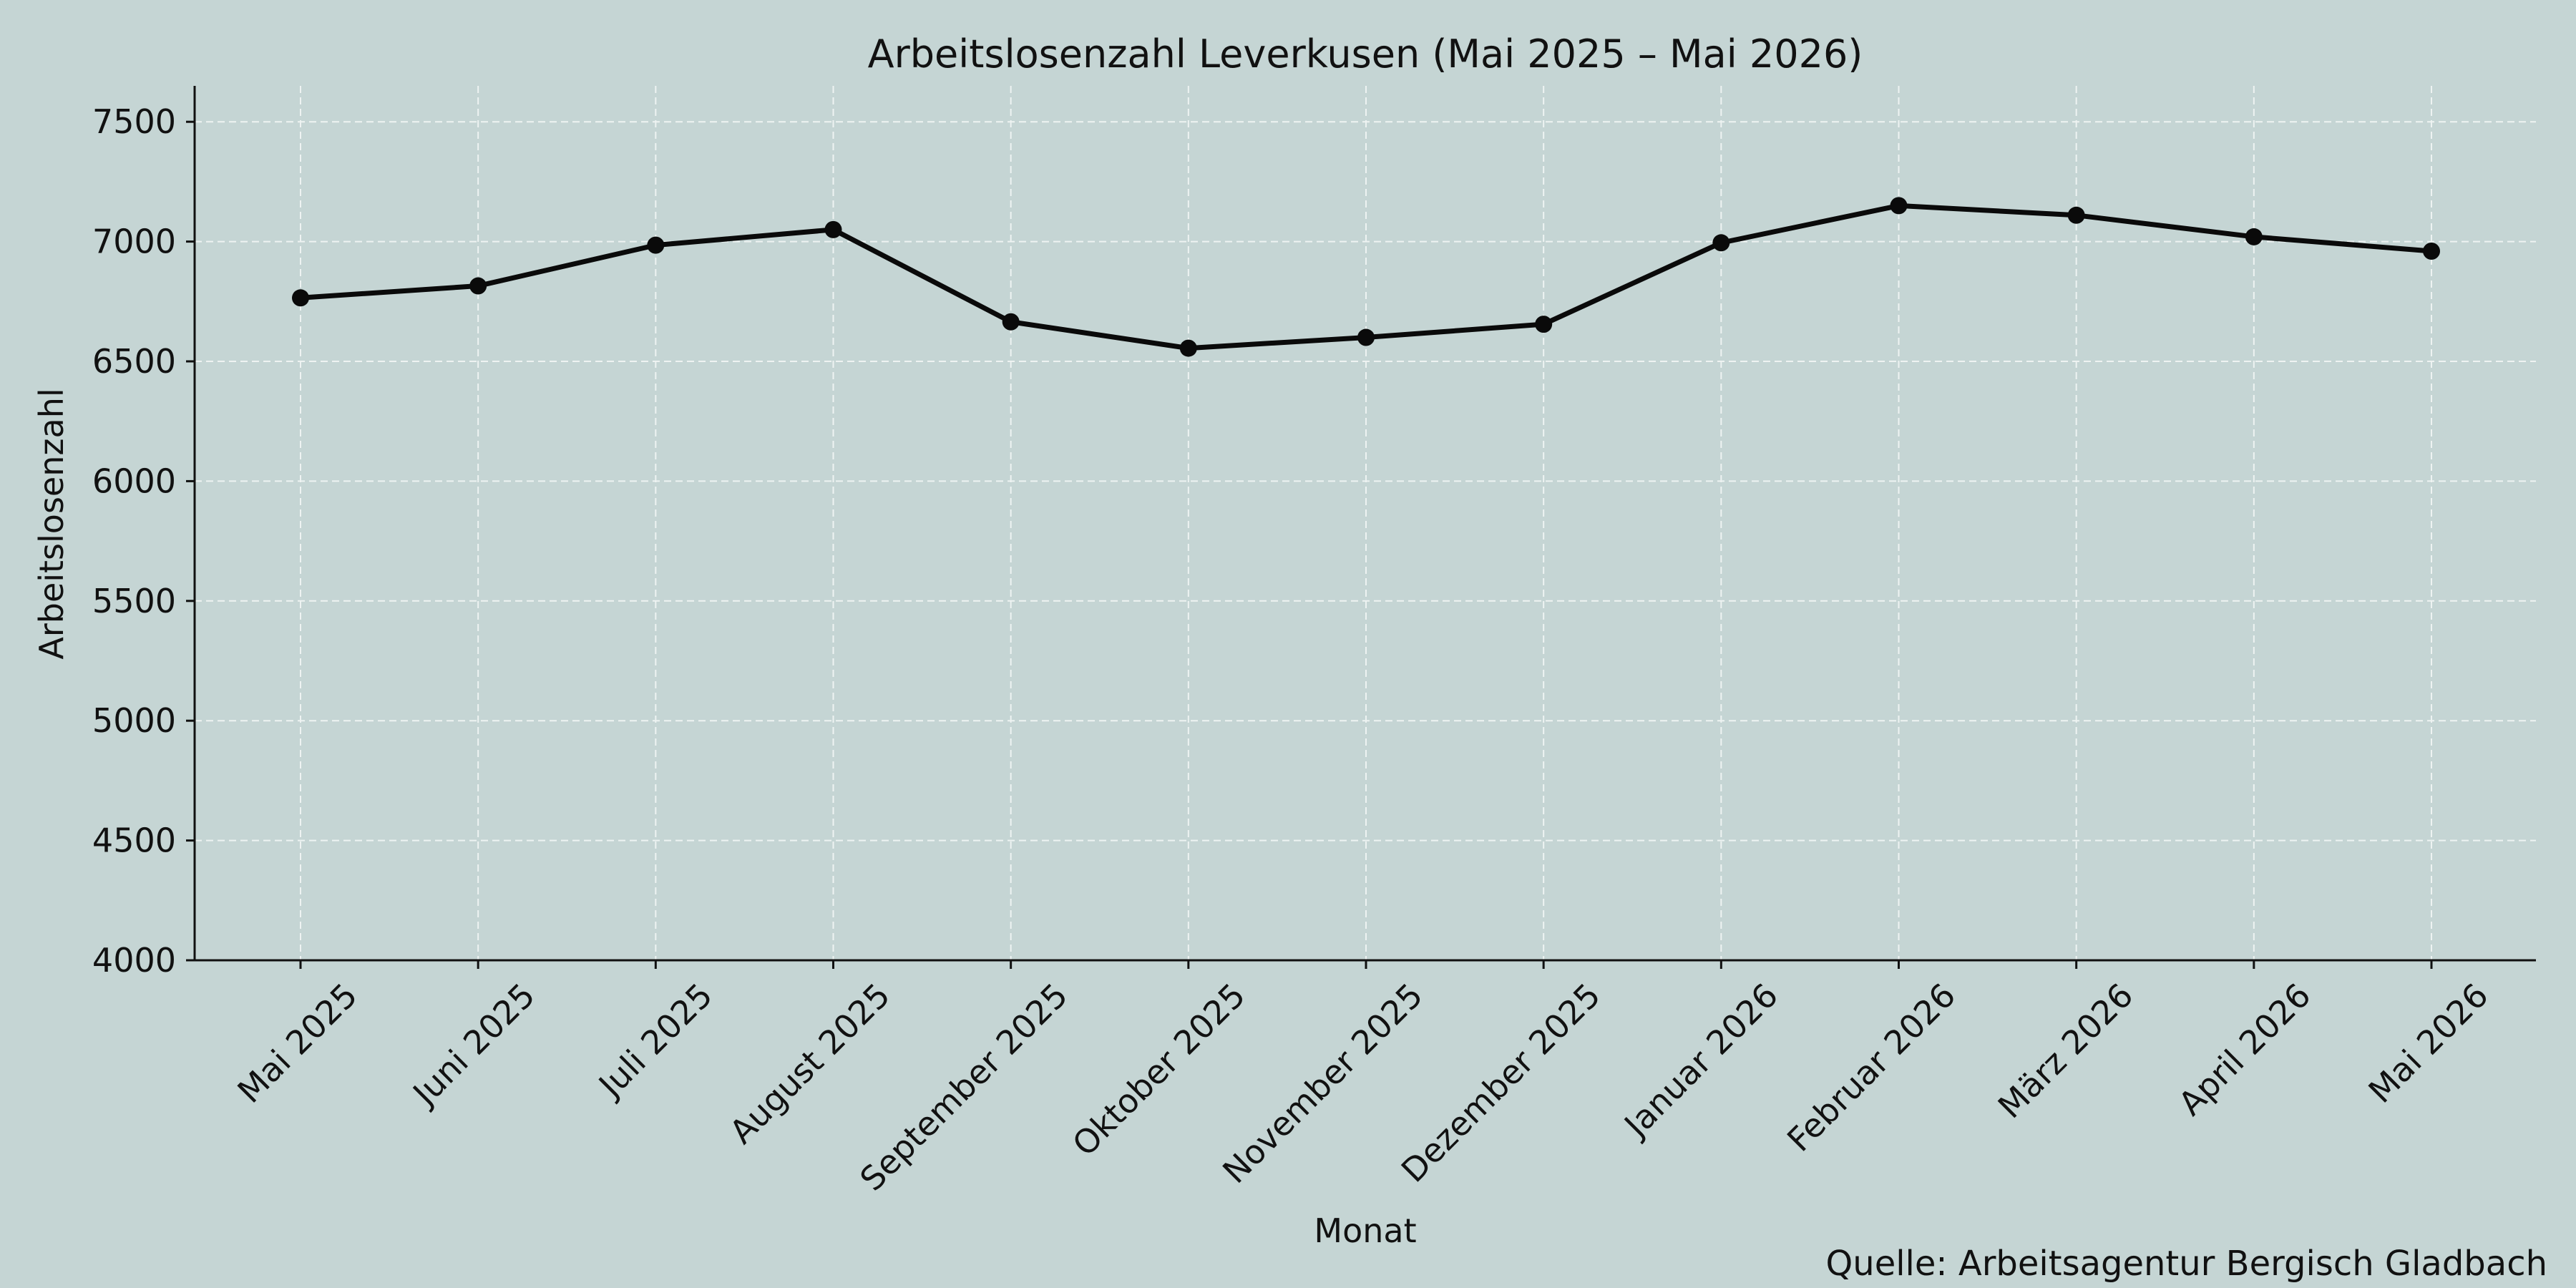 This screenshot has width=2576, height=1288. Describe the element at coordinates (134, 481) in the screenshot. I see `y-tick-label: 6000` at that location.